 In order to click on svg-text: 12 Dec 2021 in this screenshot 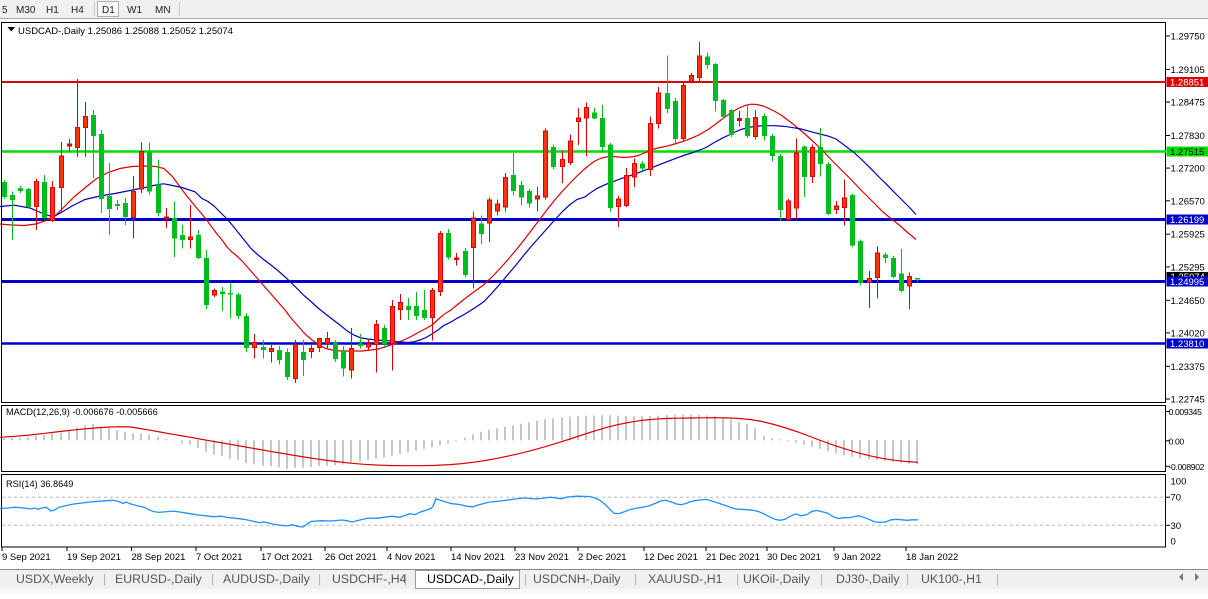, I will do `click(671, 557)`.